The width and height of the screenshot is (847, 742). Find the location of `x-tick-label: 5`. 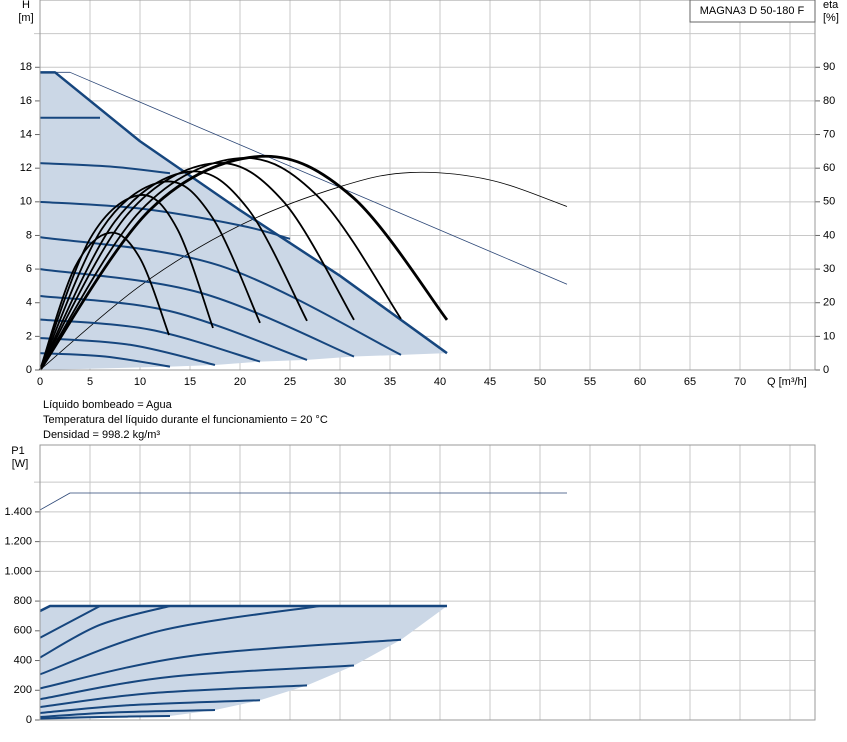

x-tick-label: 5 is located at coordinates (90, 382).